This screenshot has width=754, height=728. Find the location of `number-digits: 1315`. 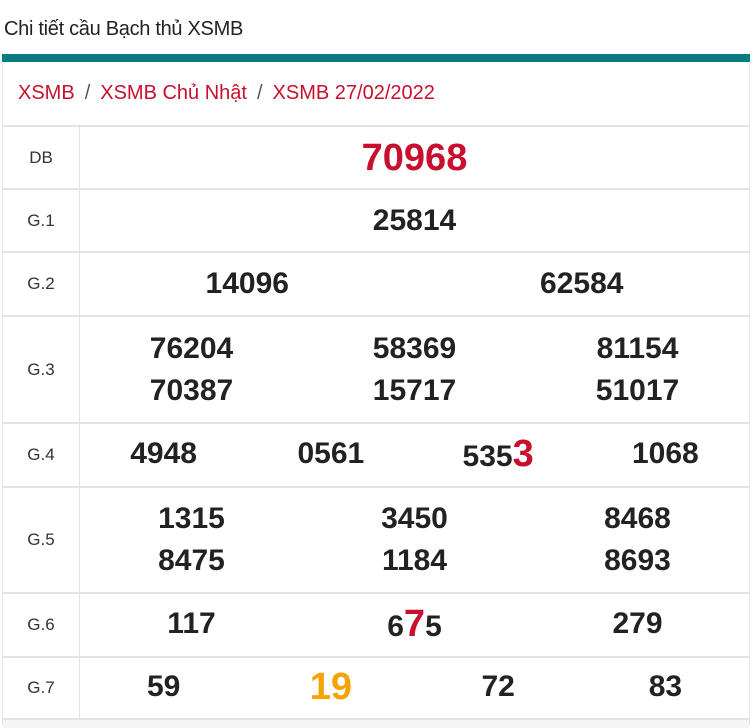

number-digits: 1315 is located at coordinates (191, 518).